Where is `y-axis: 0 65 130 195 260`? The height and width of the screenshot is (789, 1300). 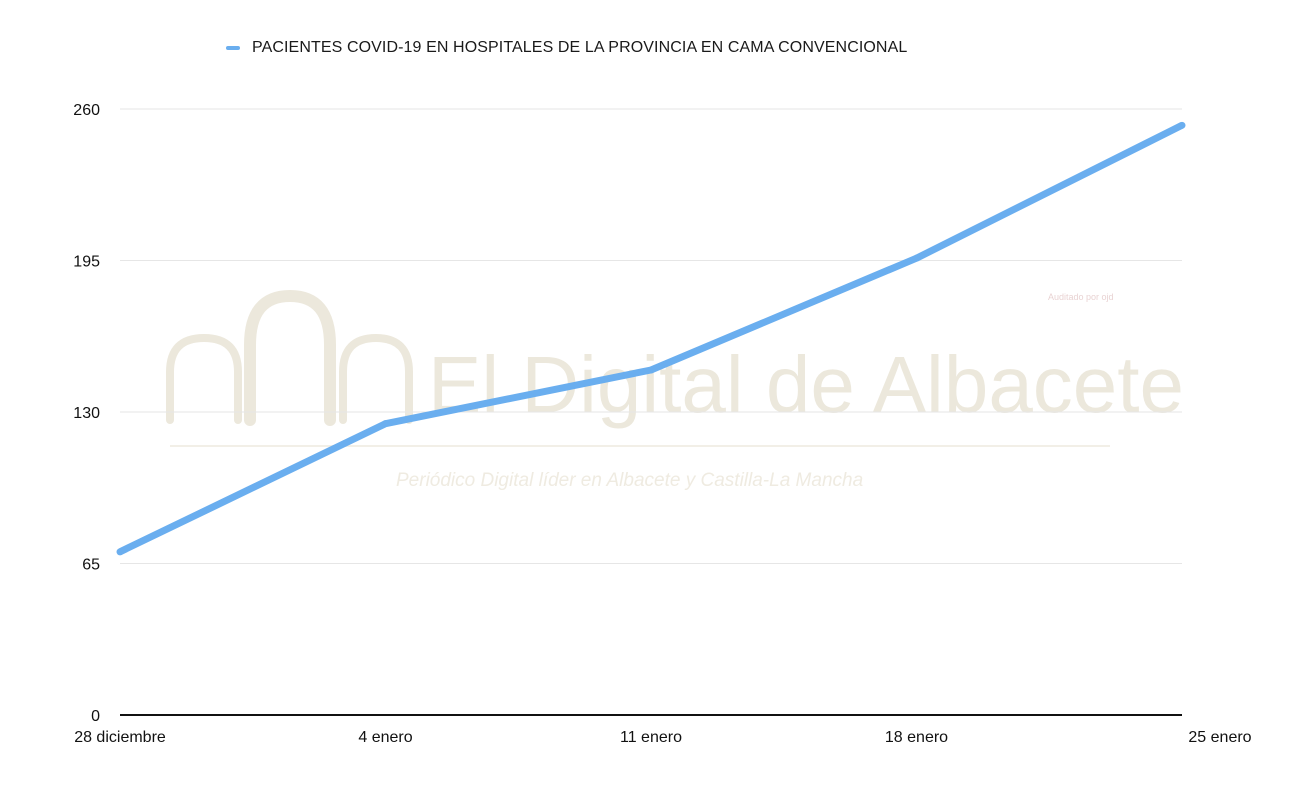
y-axis: 0 65 130 195 260 is located at coordinates (86, 413).